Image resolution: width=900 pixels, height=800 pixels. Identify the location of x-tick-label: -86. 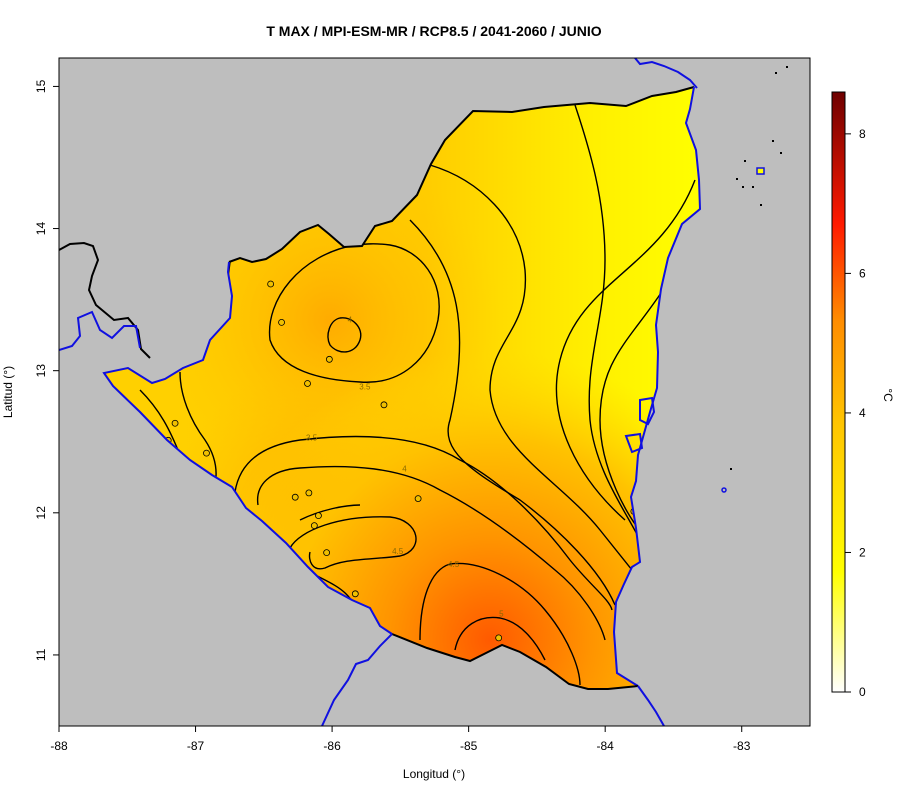
(332, 746).